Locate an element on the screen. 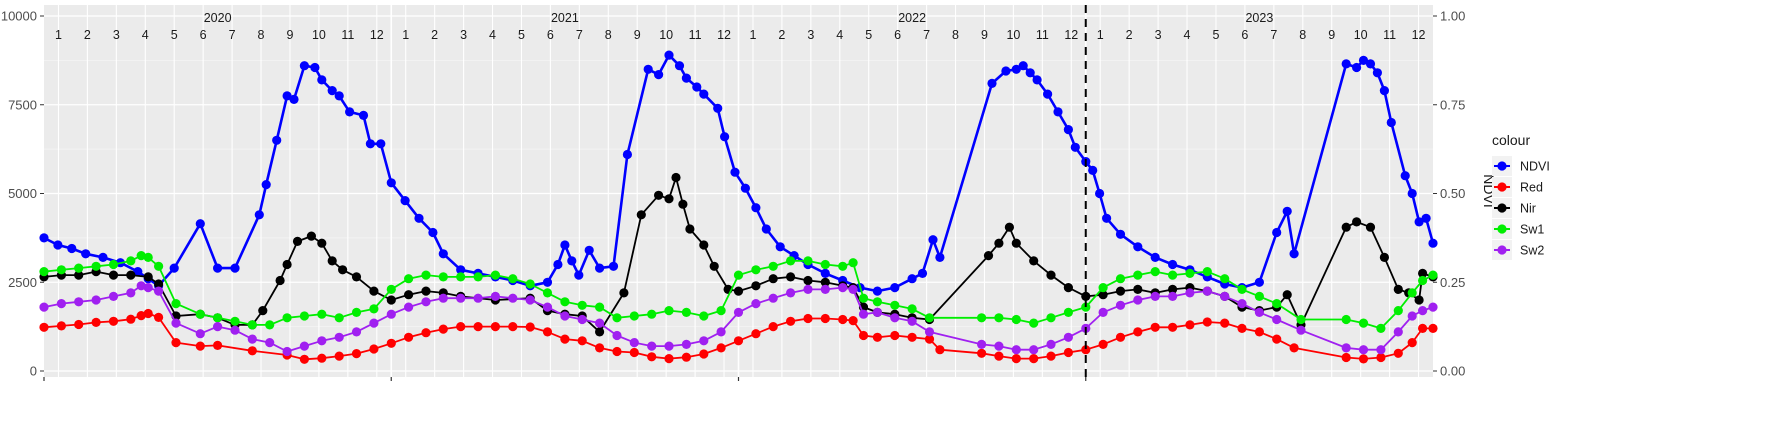 The width and height of the screenshot is (1773, 442). month-label: 9 is located at coordinates (289, 35).